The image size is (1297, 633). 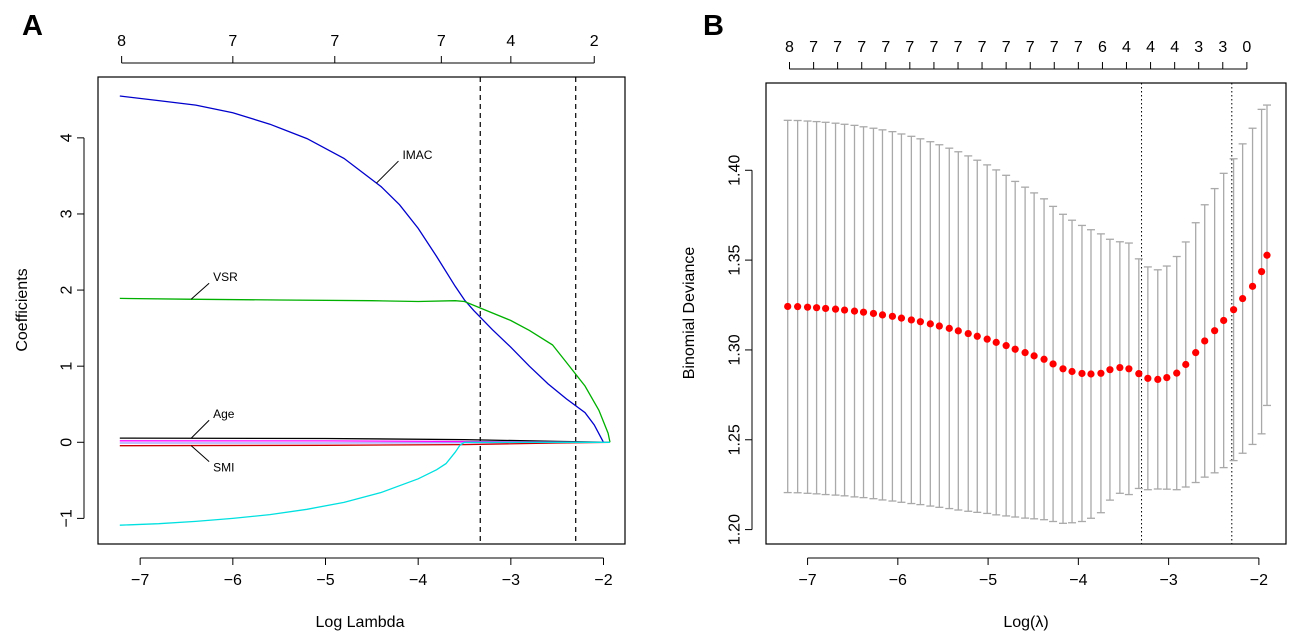 What do you see at coordinates (1025, 622) in the screenshot?
I see `panel-b-x-axis-title: Log(λ)` at bounding box center [1025, 622].